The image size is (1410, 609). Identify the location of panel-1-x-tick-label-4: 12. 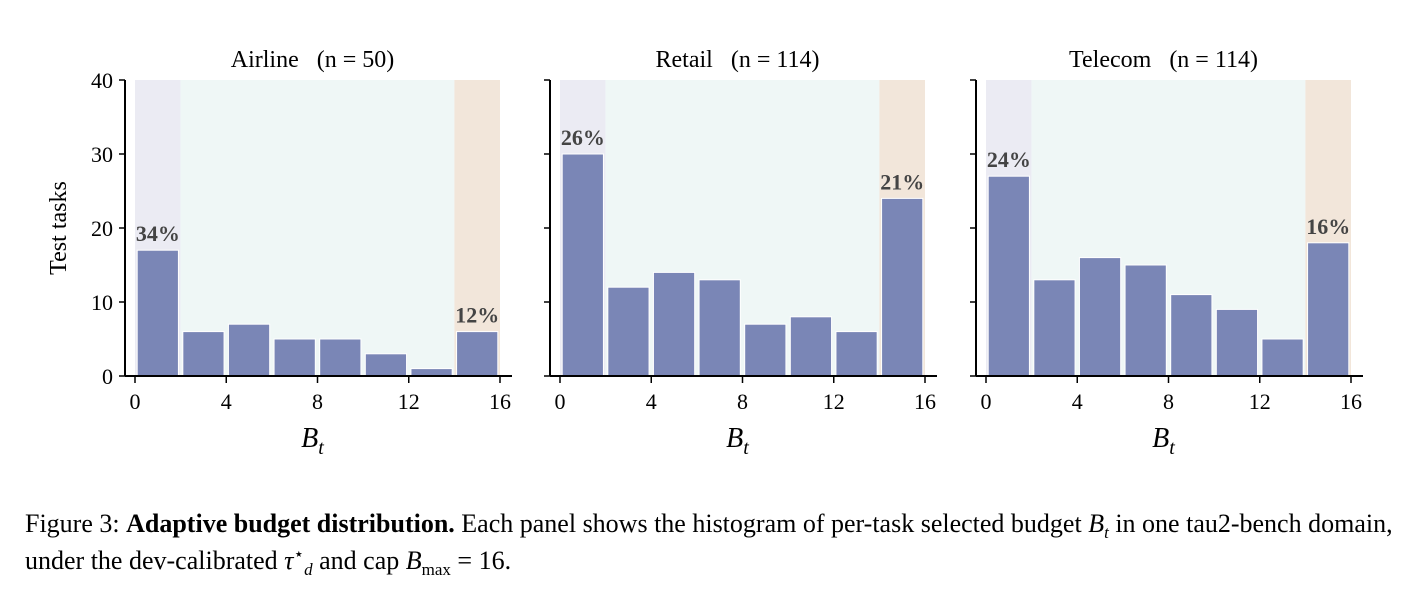
(409, 401).